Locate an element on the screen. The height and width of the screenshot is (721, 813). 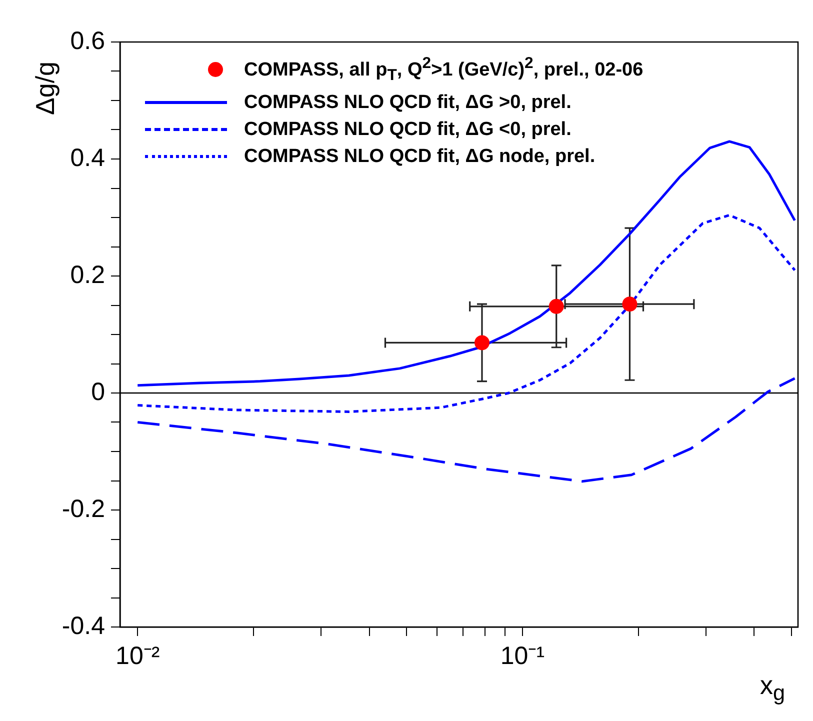
legend-label: COMPASS, all p$_{T}$, Q$^{2}$>1 (GeV/c)$^{2}$, prel., 02-06 is located at coordinates (444, 70).